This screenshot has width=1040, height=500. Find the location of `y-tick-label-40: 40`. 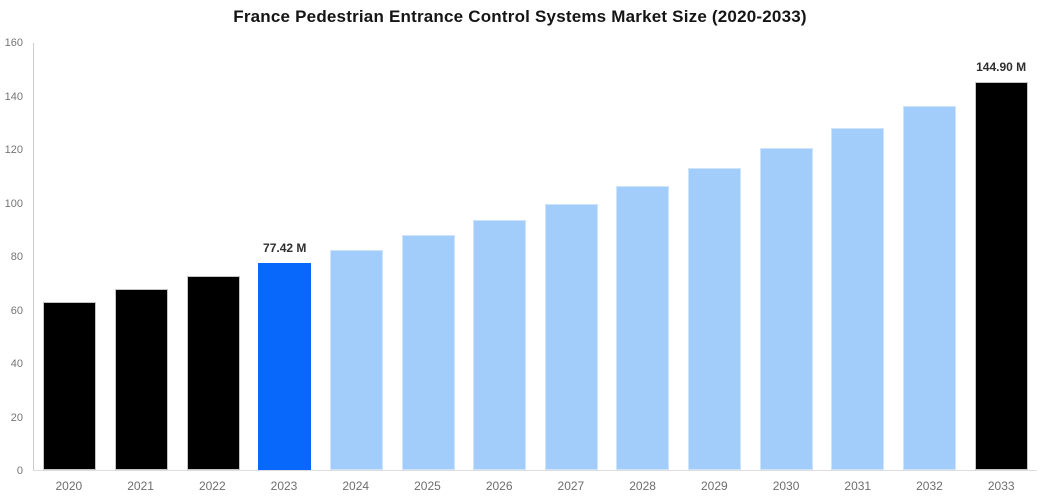

y-tick-label-40: 40 is located at coordinates (16, 364).